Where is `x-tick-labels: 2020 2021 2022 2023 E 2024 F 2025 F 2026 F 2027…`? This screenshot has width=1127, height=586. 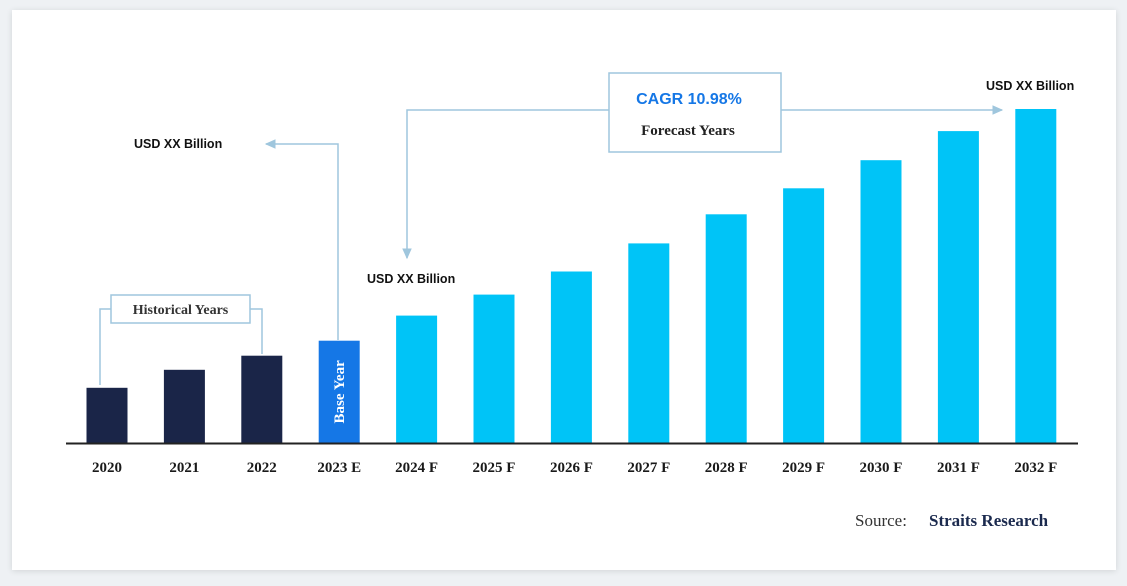 x-tick-labels: 2020 2021 2022 2023 E 2024 F 2025 F 2026 F 2027… is located at coordinates (574, 468).